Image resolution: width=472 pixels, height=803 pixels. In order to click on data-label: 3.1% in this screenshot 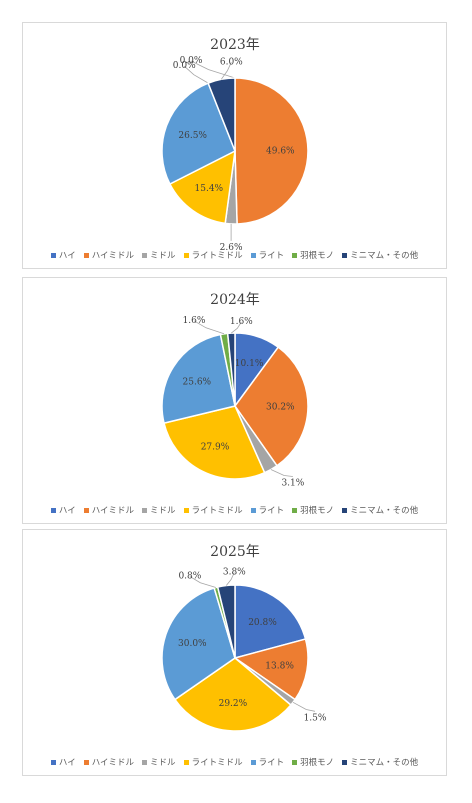, I will do `click(292, 484)`.